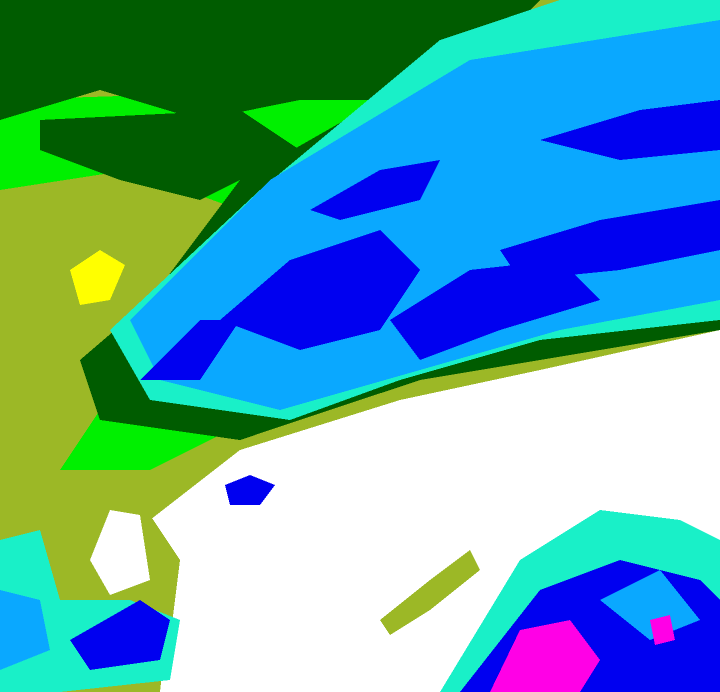 This screenshot has width=720, height=692. I want to click on dark-green-band, so click(170, 155).